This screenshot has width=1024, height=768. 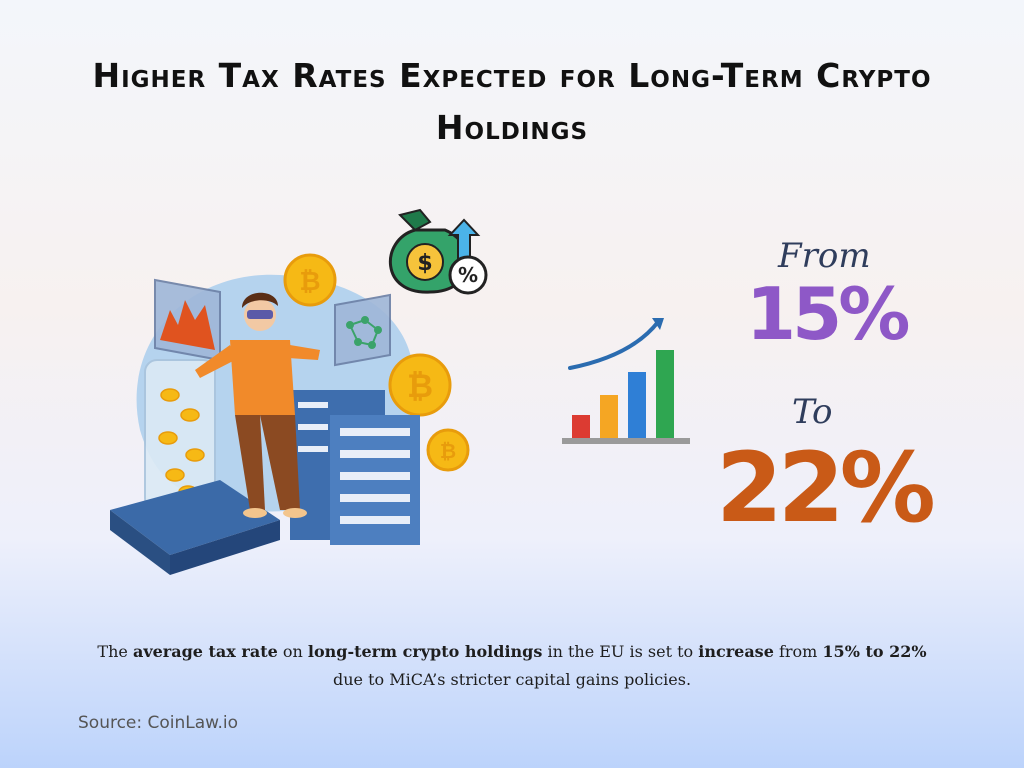 I want to click on server-rack, so click(x=355, y=467).